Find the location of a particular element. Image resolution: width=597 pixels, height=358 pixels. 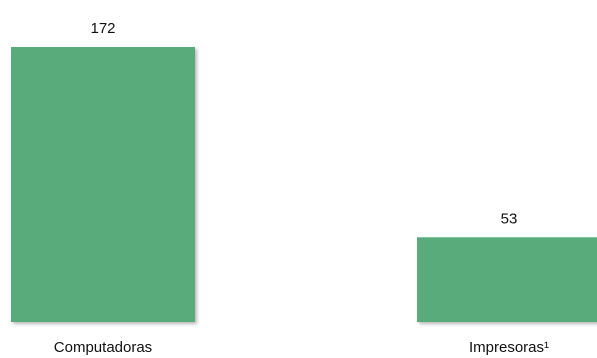

category-label: Computadoras is located at coordinates (103, 347).